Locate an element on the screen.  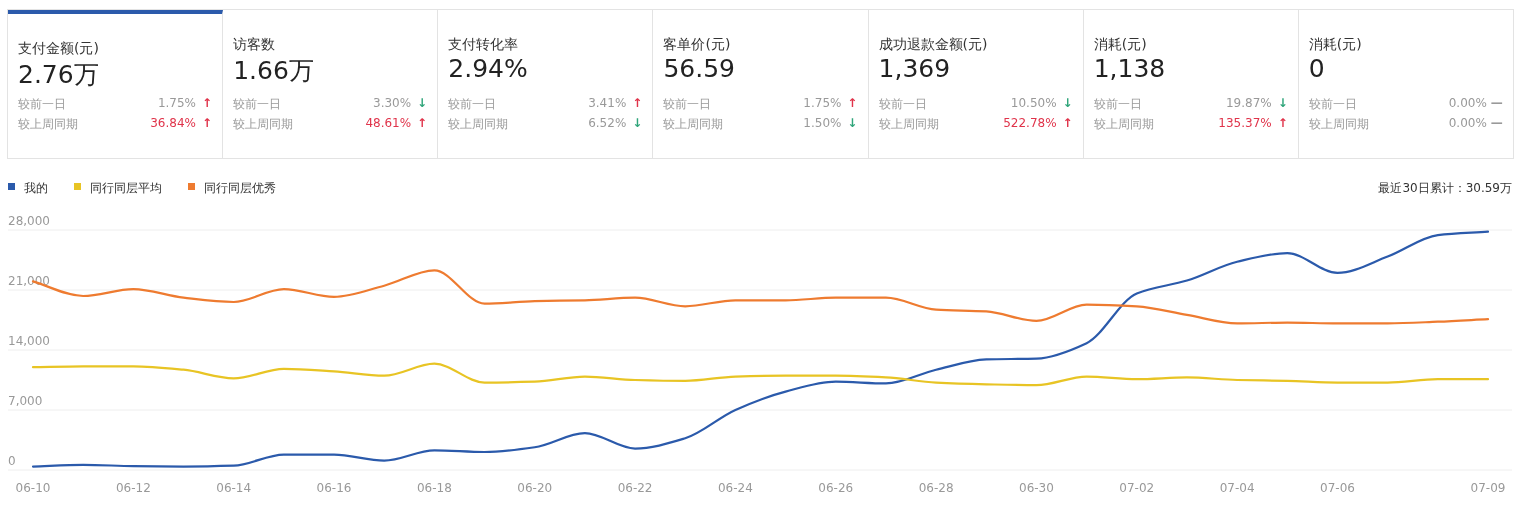
text: 6.52% is located at coordinates (607, 123).